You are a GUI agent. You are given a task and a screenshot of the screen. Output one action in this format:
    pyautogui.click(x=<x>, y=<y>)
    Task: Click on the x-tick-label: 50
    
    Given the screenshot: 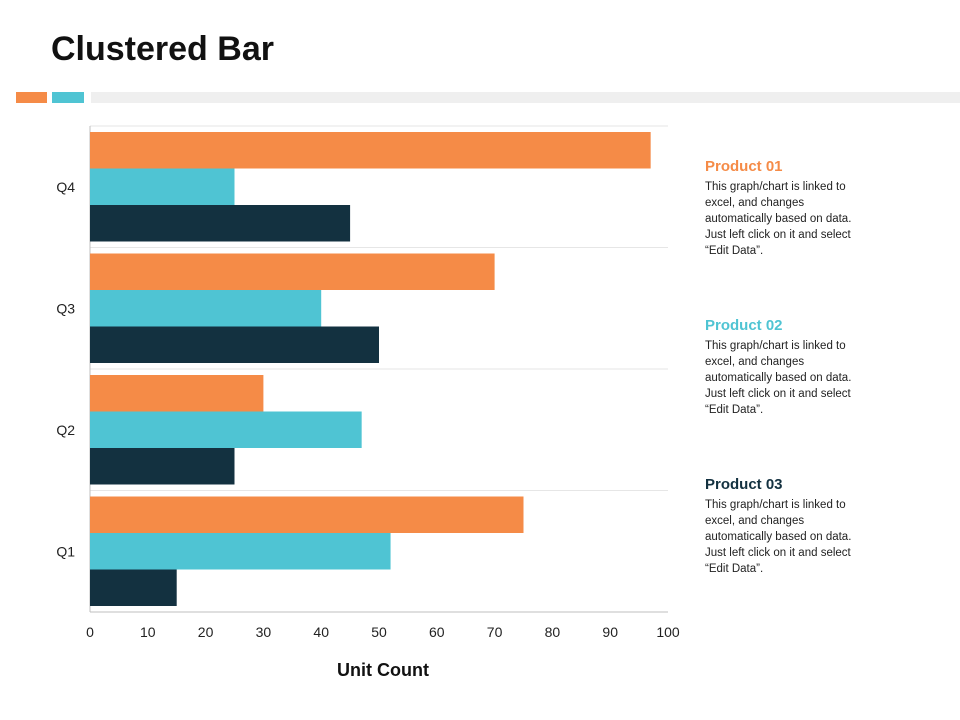 What is the action you would take?
    pyautogui.click(x=379, y=632)
    